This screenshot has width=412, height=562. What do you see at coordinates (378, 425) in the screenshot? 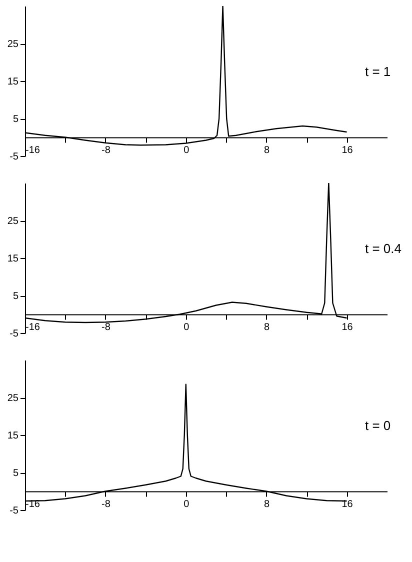
I see `annotation: t = 0` at bounding box center [378, 425].